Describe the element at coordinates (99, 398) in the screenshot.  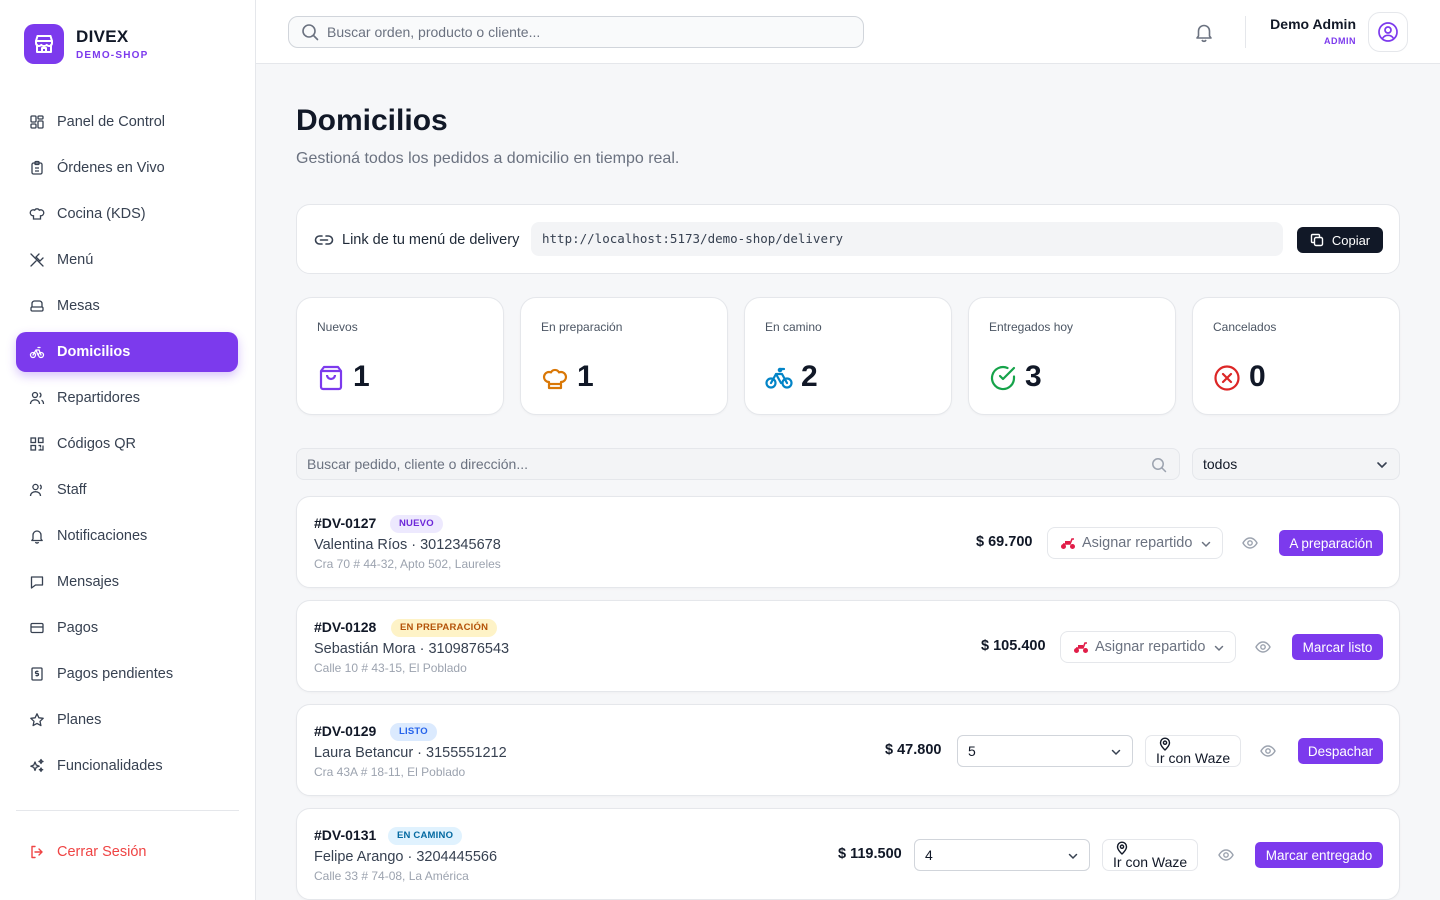
I see `sidebar-item-label: Repartidores` at that location.